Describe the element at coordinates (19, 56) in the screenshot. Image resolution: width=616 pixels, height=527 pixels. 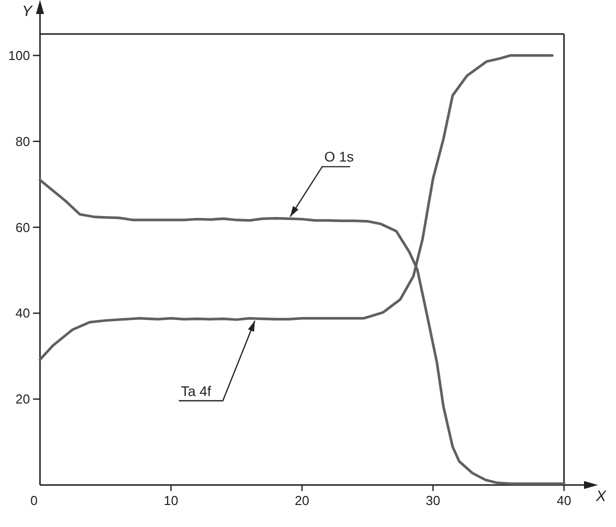
I see `y-tick-label: 100` at that location.